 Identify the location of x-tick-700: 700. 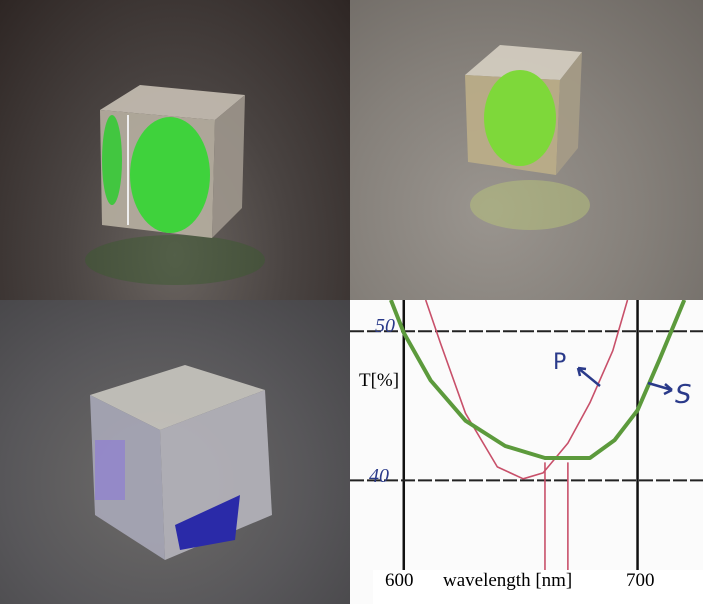
(640, 580).